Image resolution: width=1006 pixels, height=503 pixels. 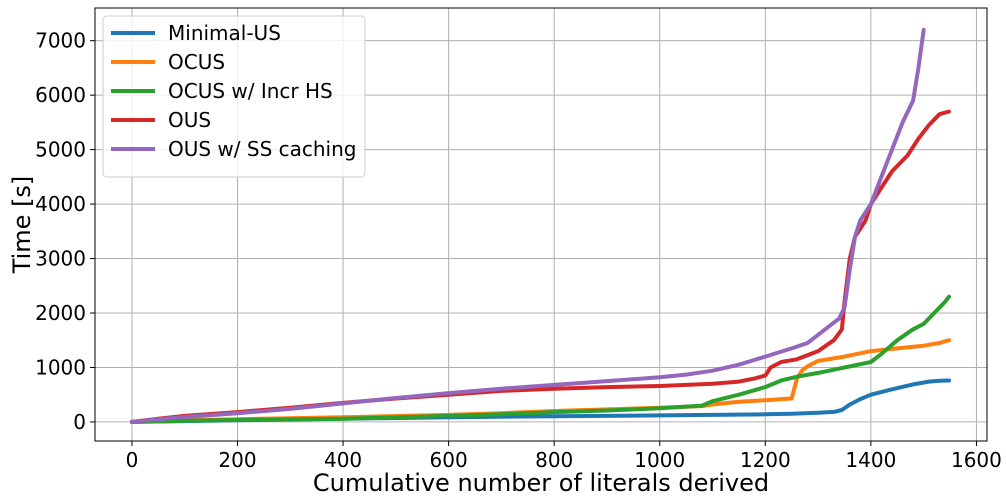 What do you see at coordinates (189, 120) in the screenshot?
I see `legend-label: OUS` at bounding box center [189, 120].